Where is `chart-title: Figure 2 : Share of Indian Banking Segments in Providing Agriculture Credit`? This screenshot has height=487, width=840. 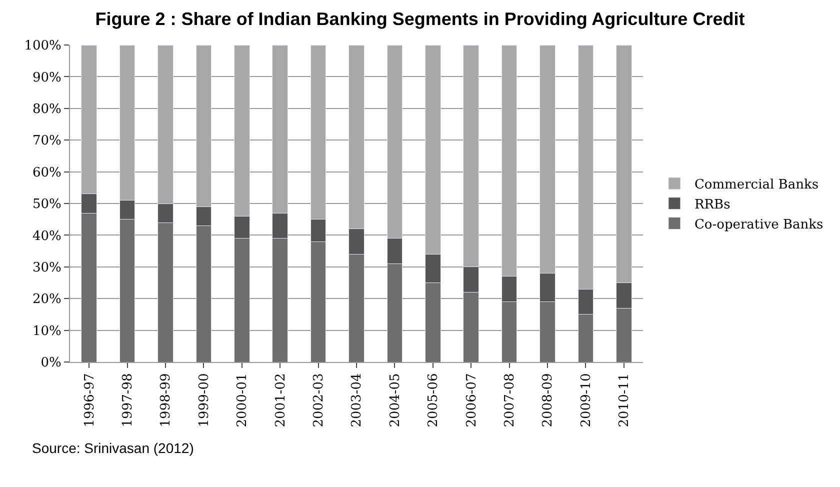
chart-title: Figure 2 : Share of Indian Banking Segments in Providing Agriculture Credit is located at coordinates (420, 18).